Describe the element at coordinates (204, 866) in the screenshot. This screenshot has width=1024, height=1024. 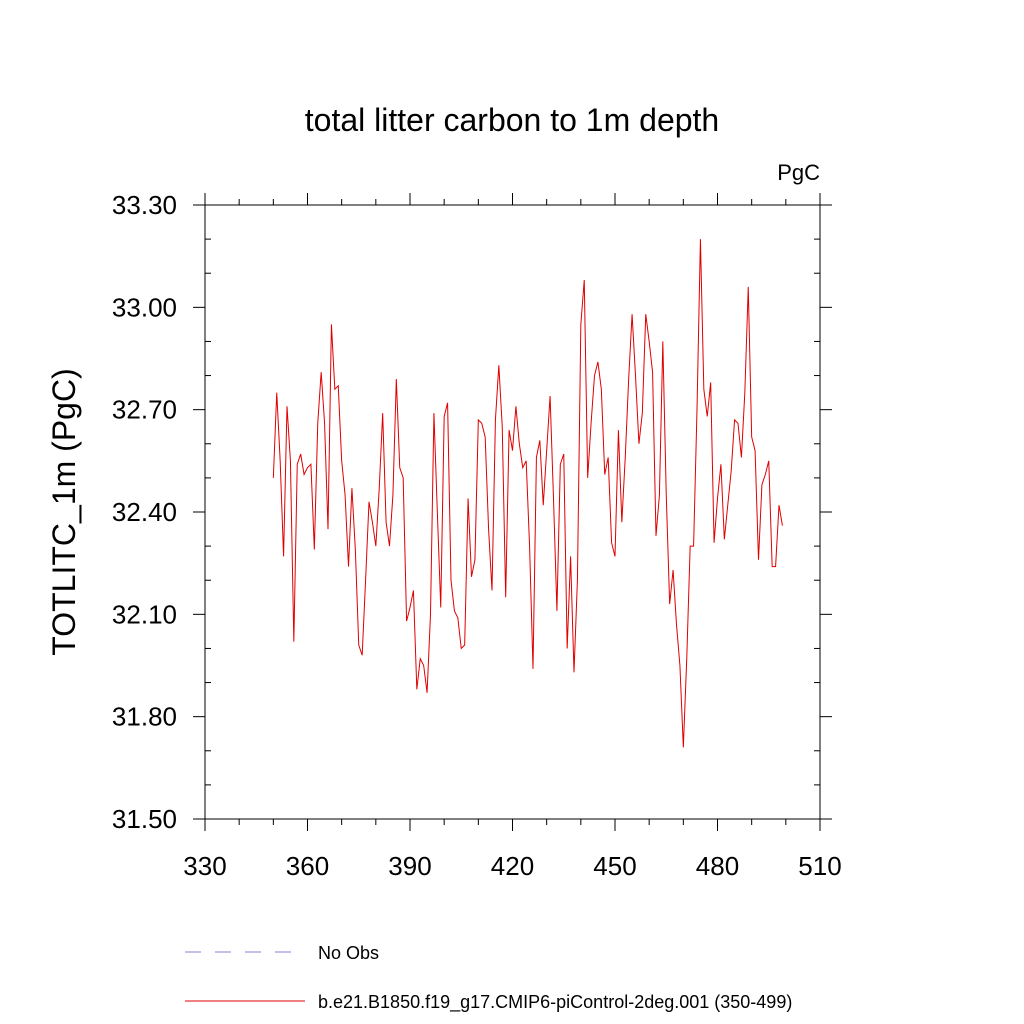
I see `x-tick-label: 330` at that location.